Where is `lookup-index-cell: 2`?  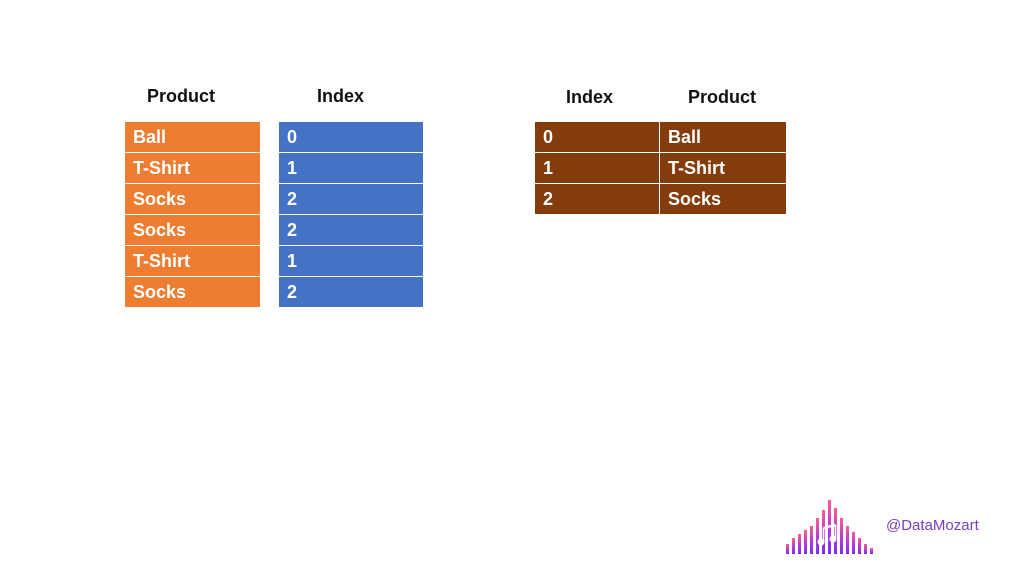 lookup-index-cell: 2 is located at coordinates (597, 199).